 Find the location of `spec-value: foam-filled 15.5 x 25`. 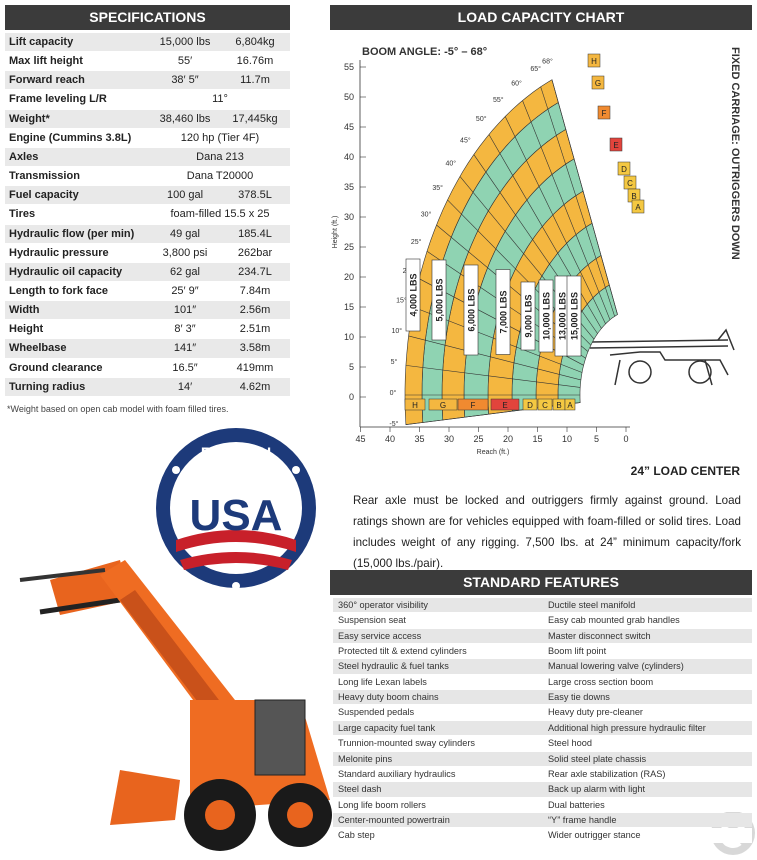

spec-value: foam-filled 15.5 x 25 is located at coordinates (220, 214).